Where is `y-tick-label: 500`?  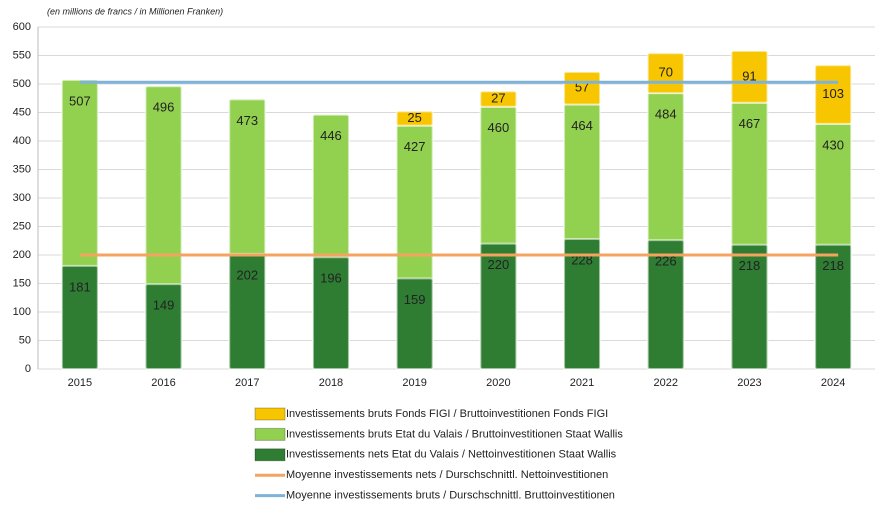 y-tick-label: 500 is located at coordinates (22, 84).